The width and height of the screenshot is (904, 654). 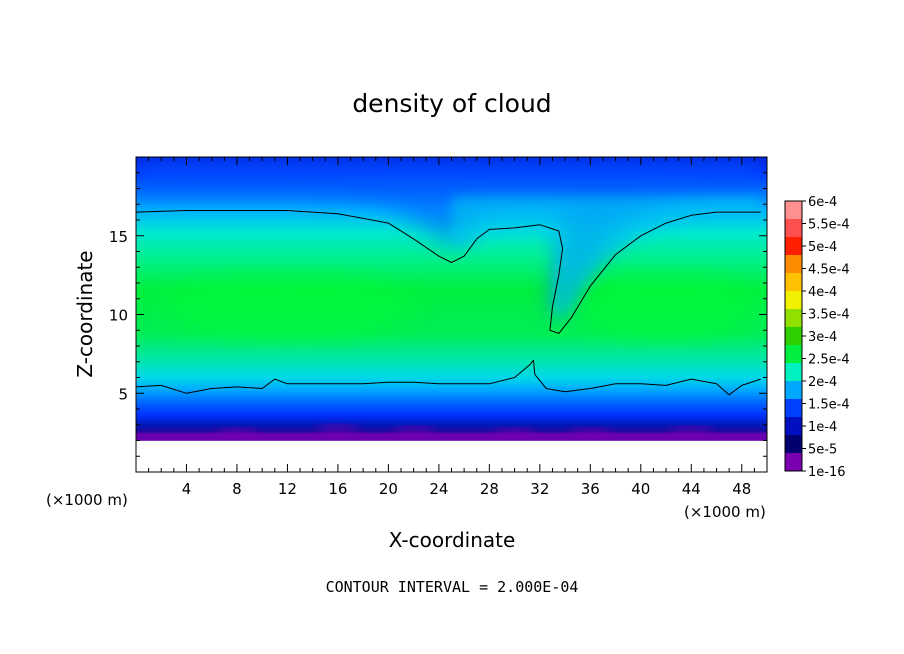 What do you see at coordinates (451, 103) in the screenshot?
I see `chart-title: density of cloud` at bounding box center [451, 103].